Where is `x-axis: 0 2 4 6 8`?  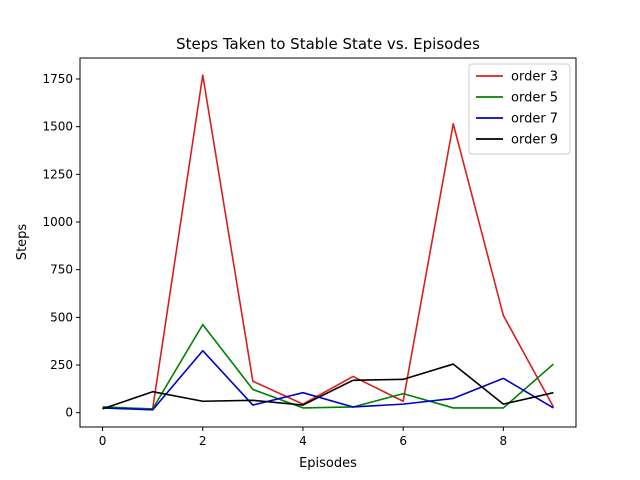 x-axis: 0 2 4 6 8 is located at coordinates (303, 437).